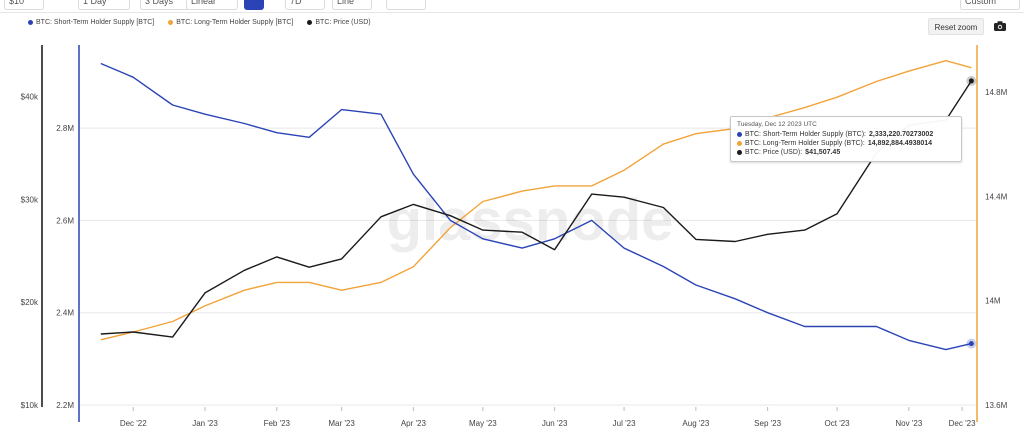 The image size is (1024, 434). What do you see at coordinates (624, 423) in the screenshot?
I see `x-tick-label: Jul '23` at bounding box center [624, 423].